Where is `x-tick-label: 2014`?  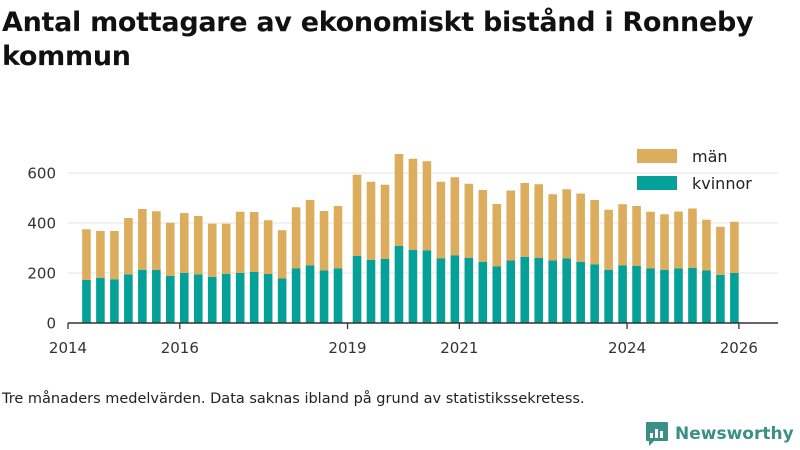 x-tick-label: 2014 is located at coordinates (68, 348).